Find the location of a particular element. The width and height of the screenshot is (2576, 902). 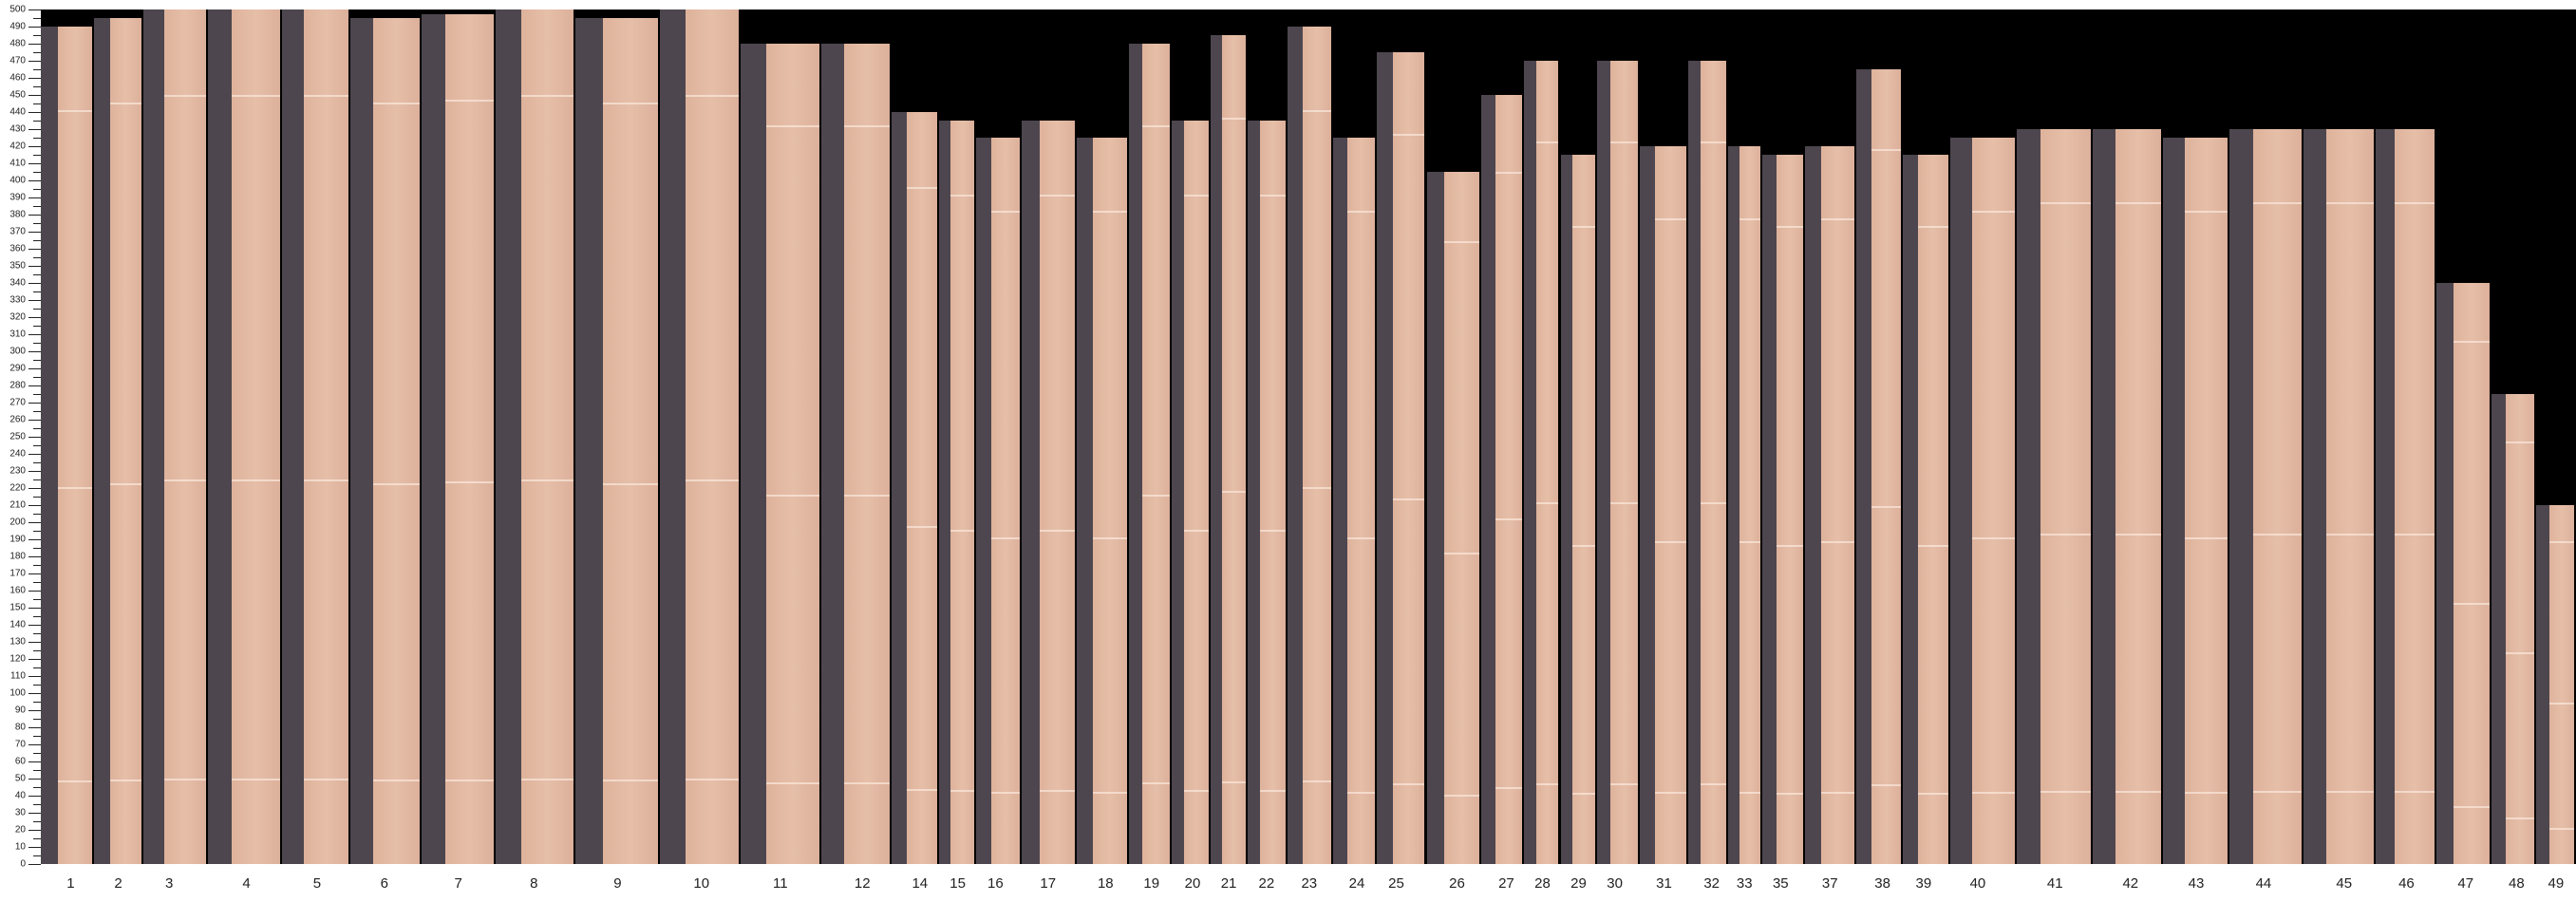

y-tick-label: 250 is located at coordinates (17, 437).